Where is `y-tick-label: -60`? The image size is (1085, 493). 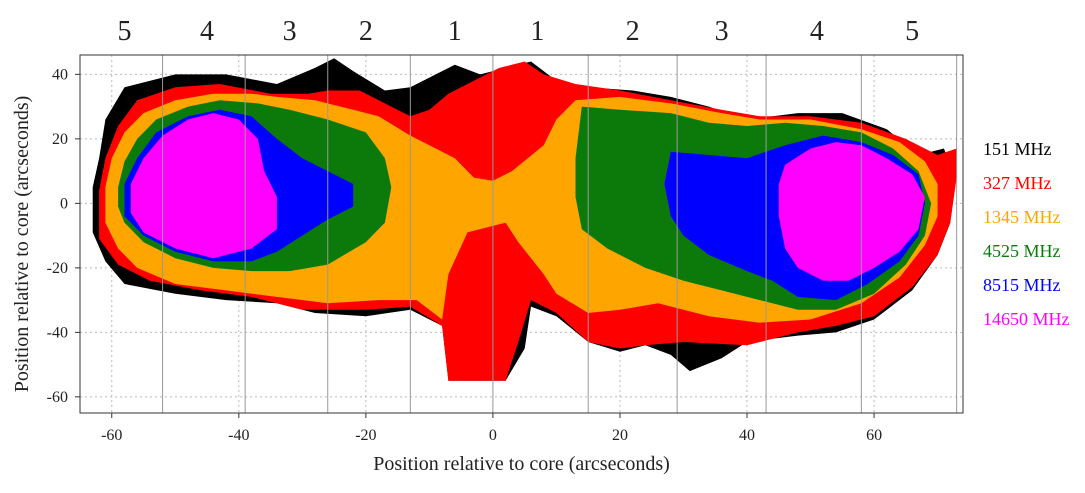 y-tick-label: -60 is located at coordinates (57, 397).